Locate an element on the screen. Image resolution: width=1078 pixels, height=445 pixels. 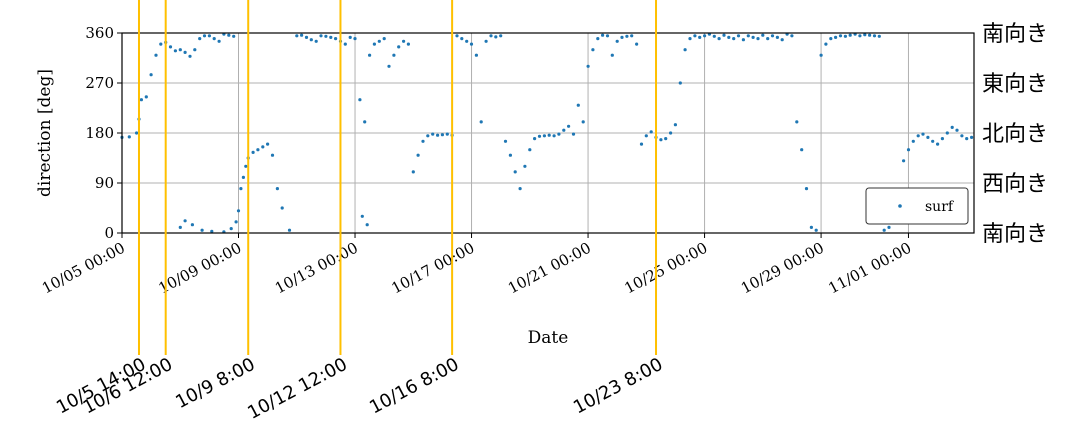
y-tick-label: 0 is located at coordinates (109, 233).